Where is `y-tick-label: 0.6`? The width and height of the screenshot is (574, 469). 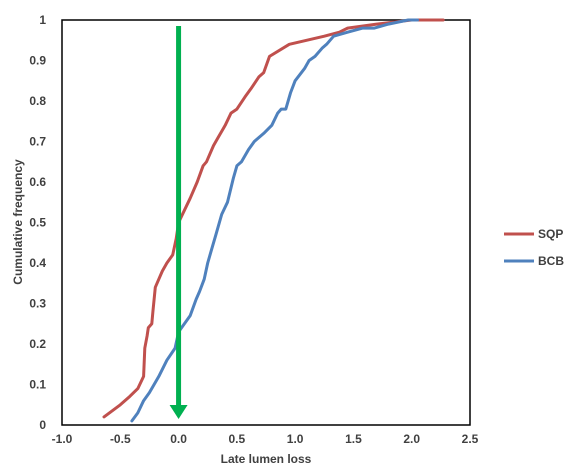
y-tick-label: 0.6 is located at coordinates (37, 182).